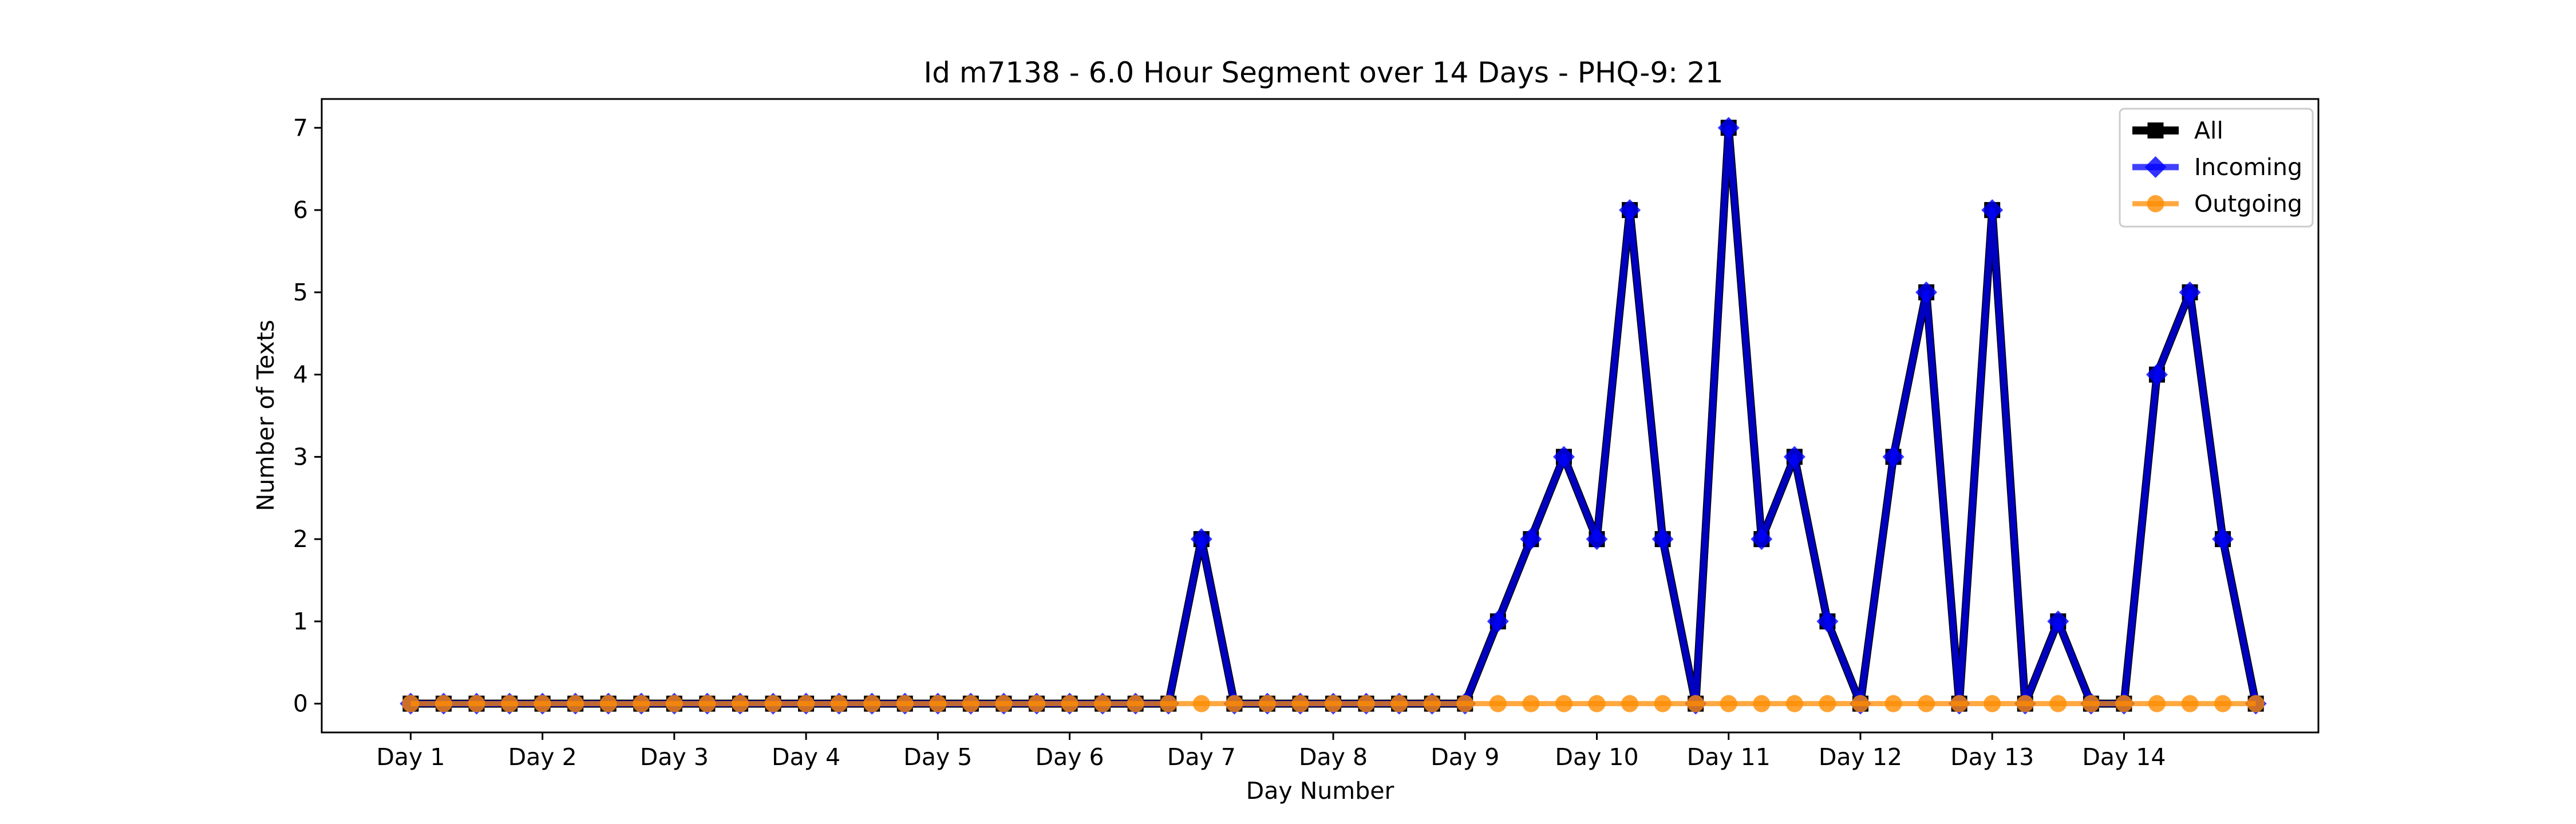 The height and width of the screenshot is (824, 2576). What do you see at coordinates (1333, 757) in the screenshot?
I see `x-tick-label: Day 8` at bounding box center [1333, 757].